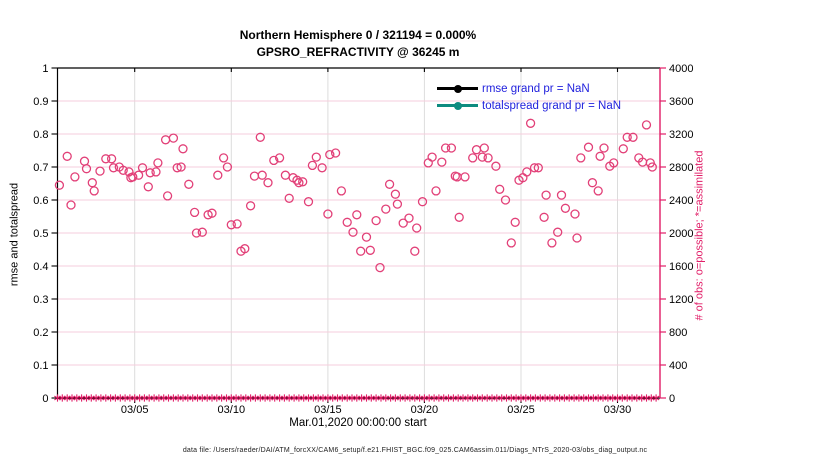 This screenshot has height=470, width=830. Describe the element at coordinates (521, 410) in the screenshot. I see `x-tick-label: 03/25` at that location.